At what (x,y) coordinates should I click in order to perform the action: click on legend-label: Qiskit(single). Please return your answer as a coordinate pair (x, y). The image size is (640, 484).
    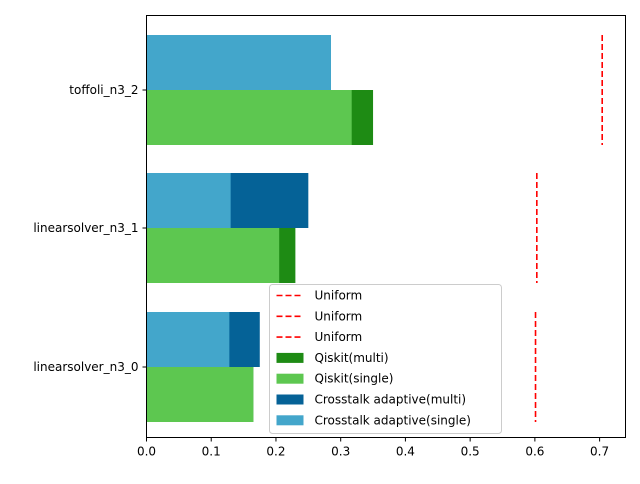
    Looking at the image, I should click on (354, 379).